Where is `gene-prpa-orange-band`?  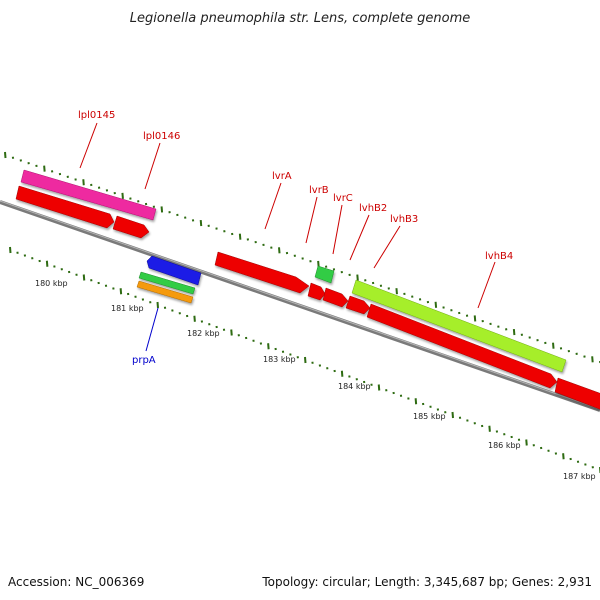 gene-prpa-orange-band is located at coordinates (165, 292).